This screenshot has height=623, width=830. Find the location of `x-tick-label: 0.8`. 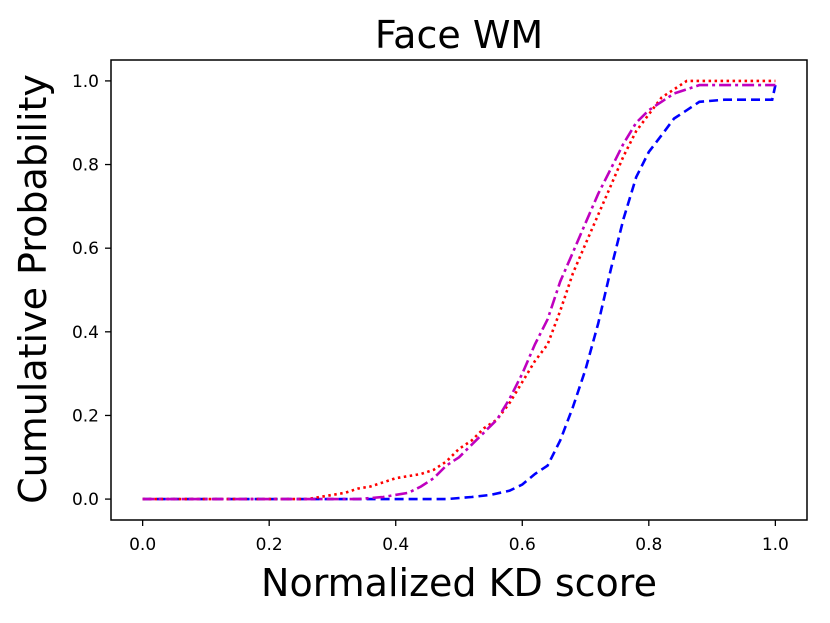

x-tick-label: 0.8 is located at coordinates (648, 545).